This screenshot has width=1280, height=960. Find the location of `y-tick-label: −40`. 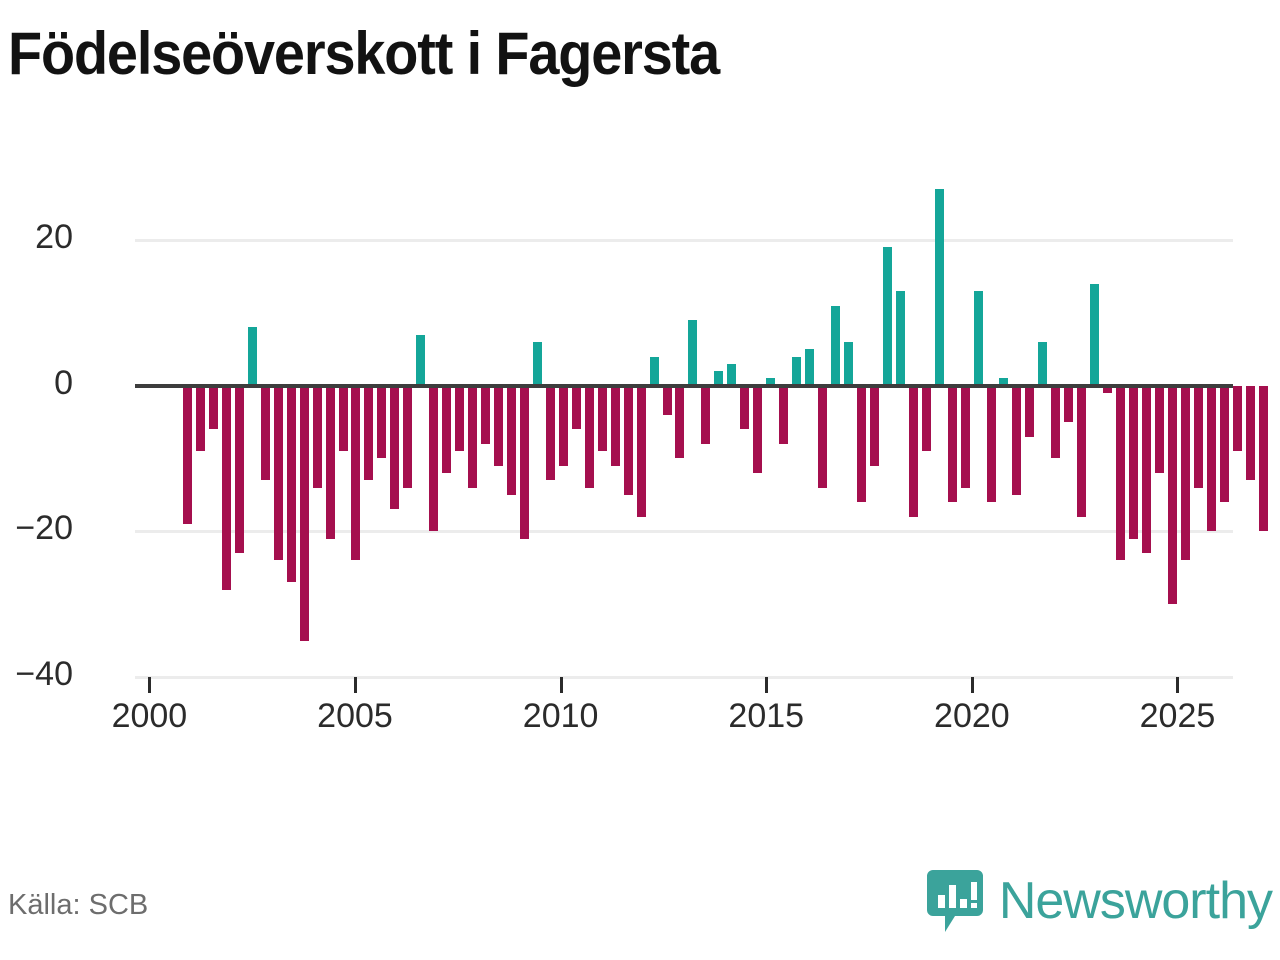

y-tick-label: −40 is located at coordinates (44, 674).